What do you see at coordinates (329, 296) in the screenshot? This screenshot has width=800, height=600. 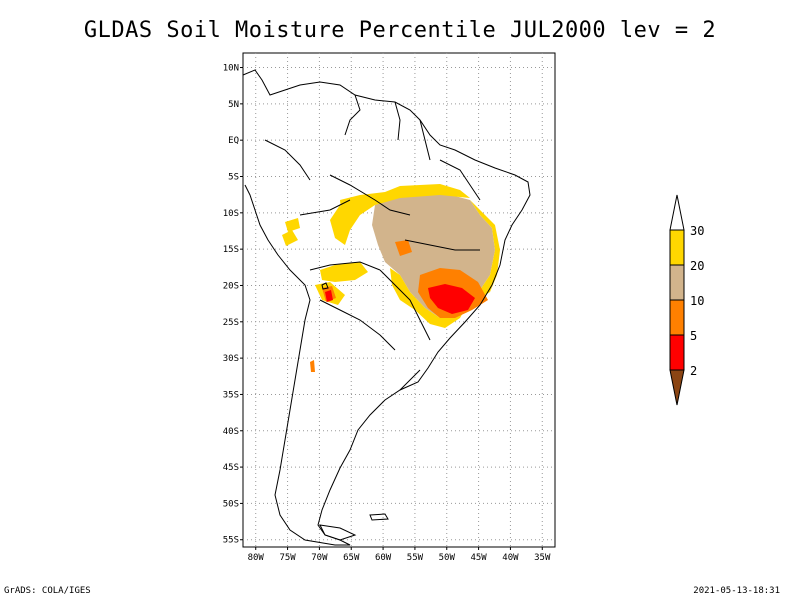 I see `shade-red-andes` at bounding box center [329, 296].